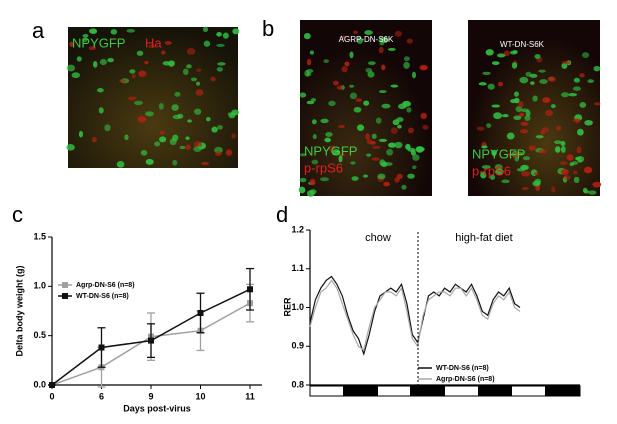 Image resolution: width=617 pixels, height=424 pixels. Describe the element at coordinates (268, 28) in the screenshot. I see `panel-label: b` at that location.